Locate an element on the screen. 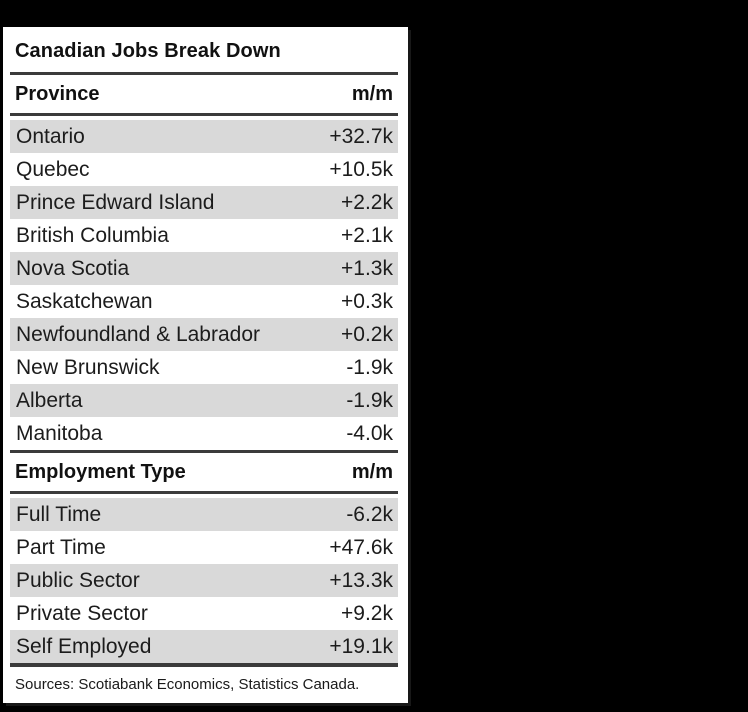  province-header-row: Province m/m is located at coordinates (204, 94).